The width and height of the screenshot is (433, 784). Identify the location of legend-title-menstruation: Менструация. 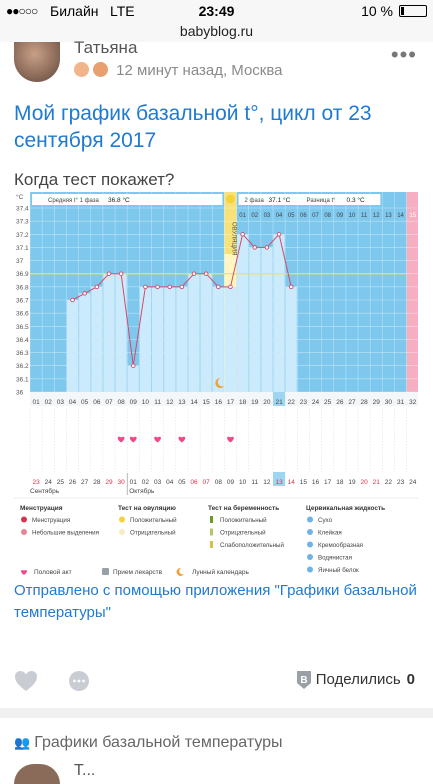
(41, 508).